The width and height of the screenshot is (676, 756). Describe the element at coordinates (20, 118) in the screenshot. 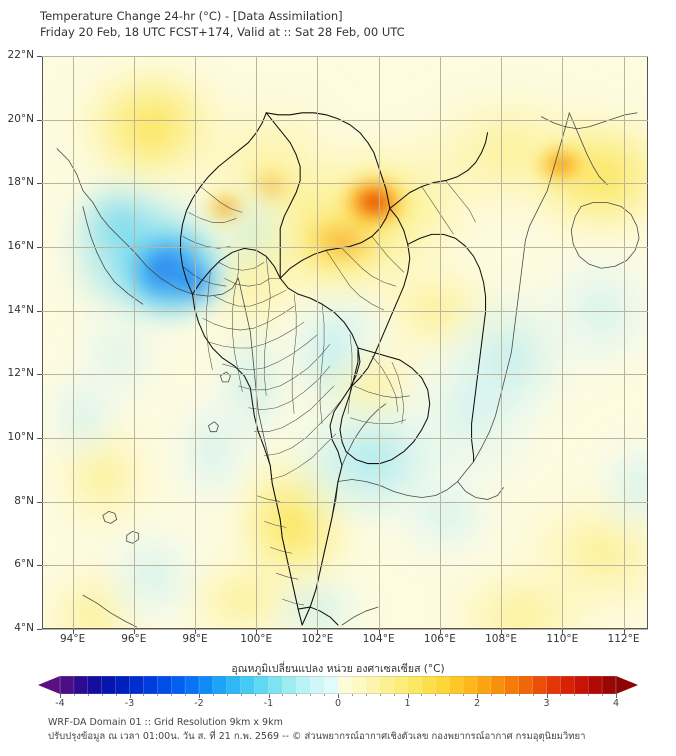

I see `axis-label-lat: 20°N` at that location.